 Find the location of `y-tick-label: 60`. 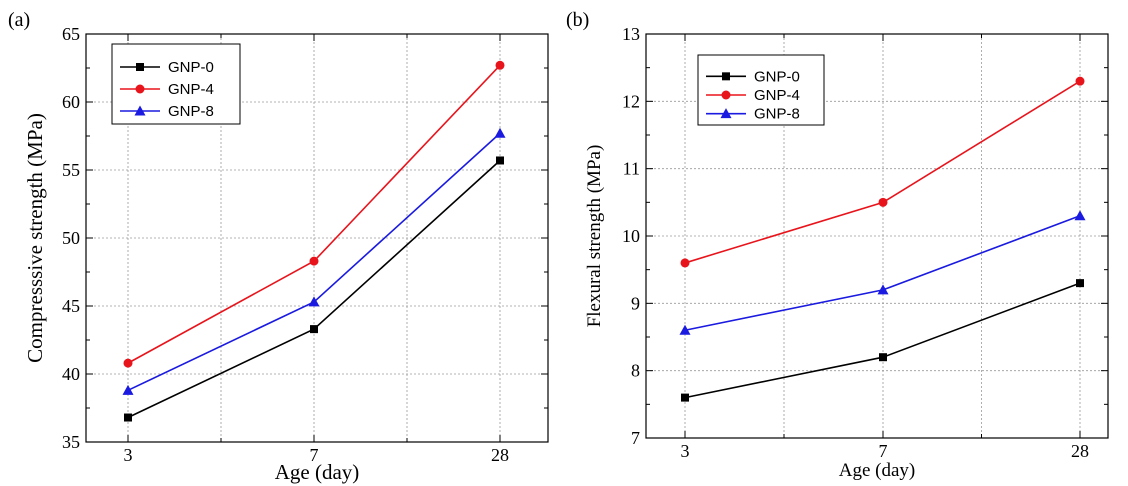

y-tick-label: 60 is located at coordinates (71, 102).